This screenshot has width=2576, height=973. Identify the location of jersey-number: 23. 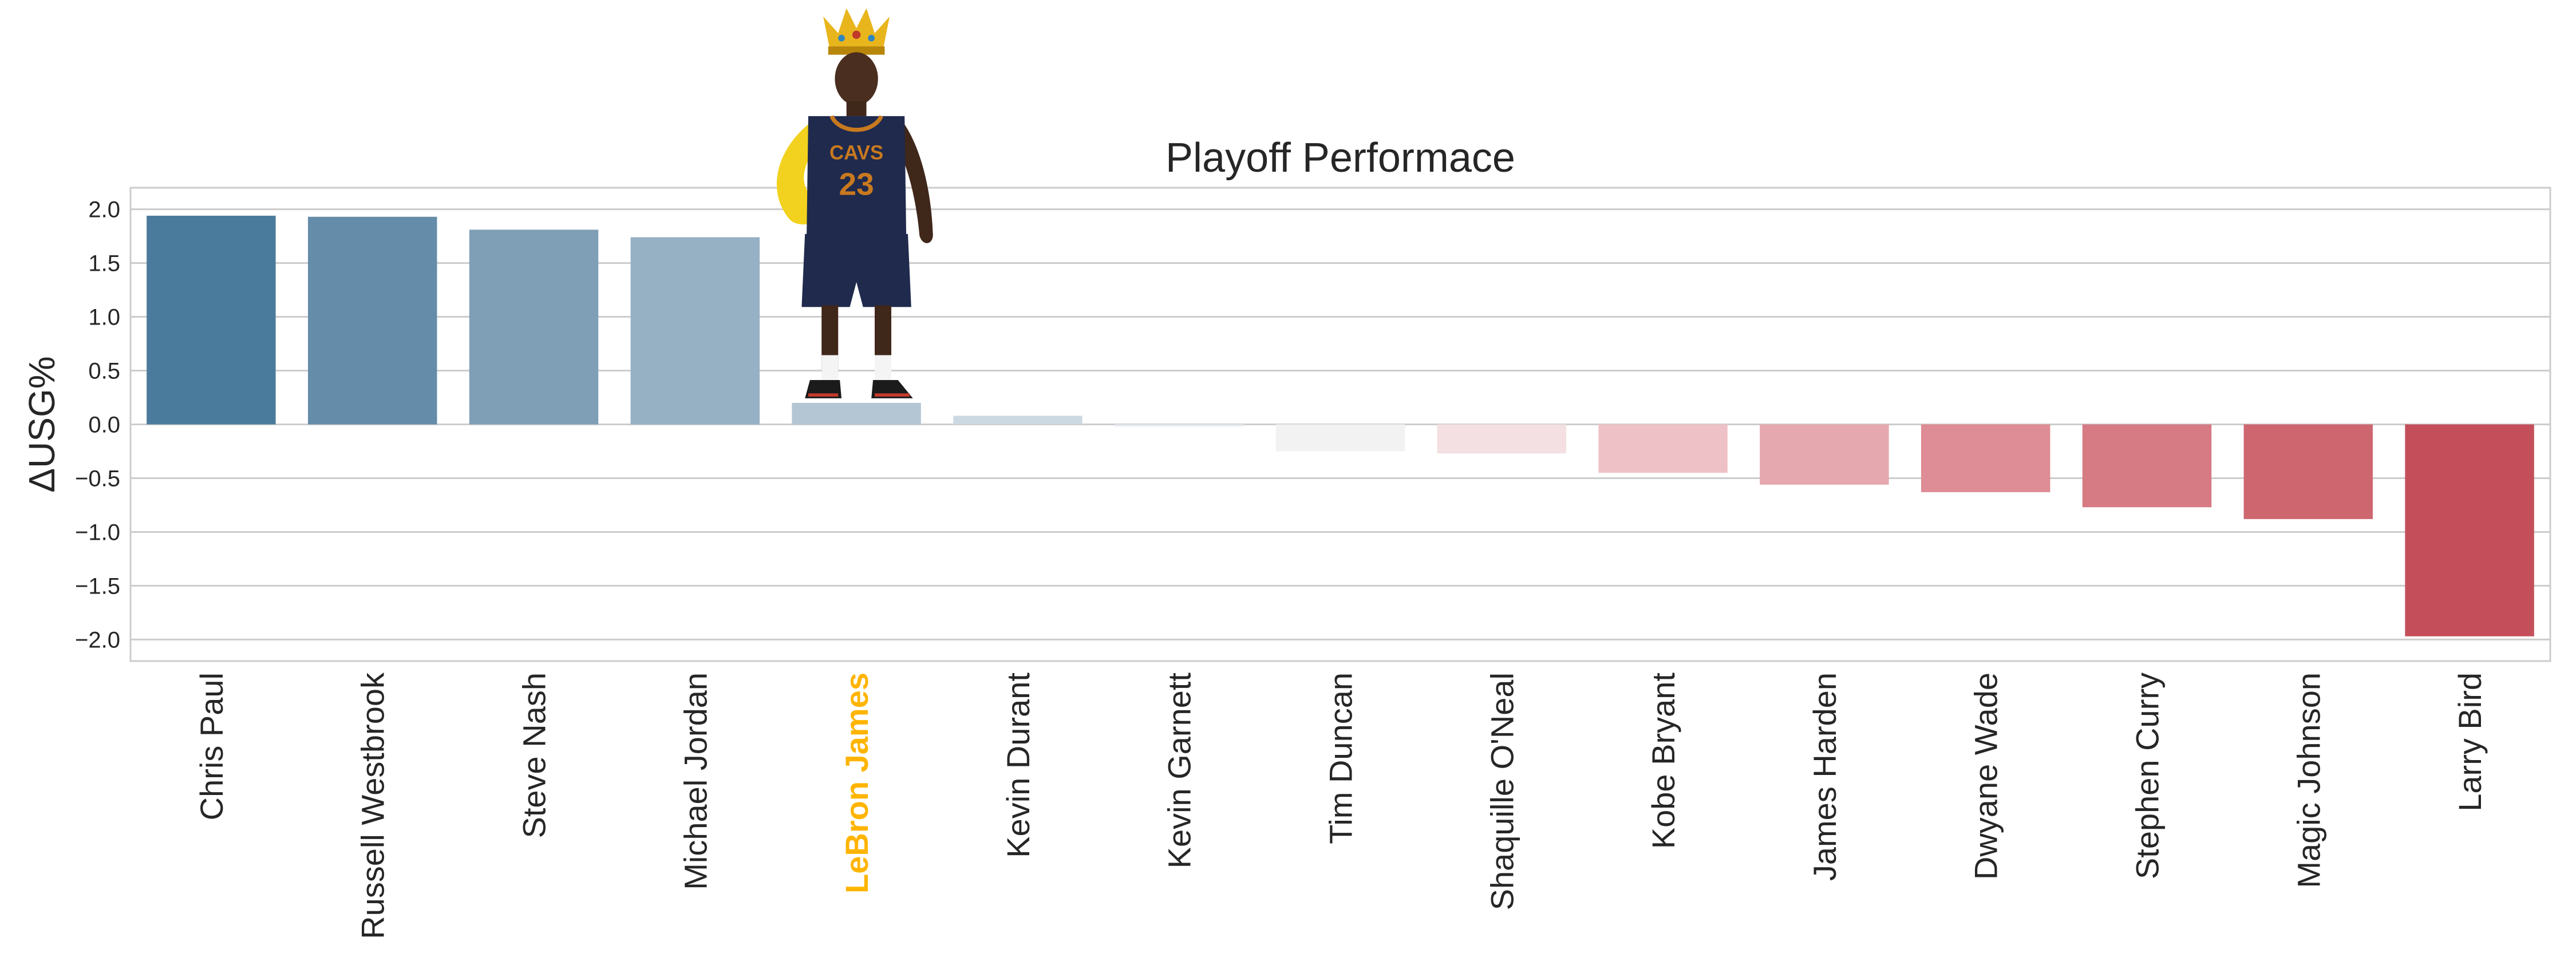
(856, 184).